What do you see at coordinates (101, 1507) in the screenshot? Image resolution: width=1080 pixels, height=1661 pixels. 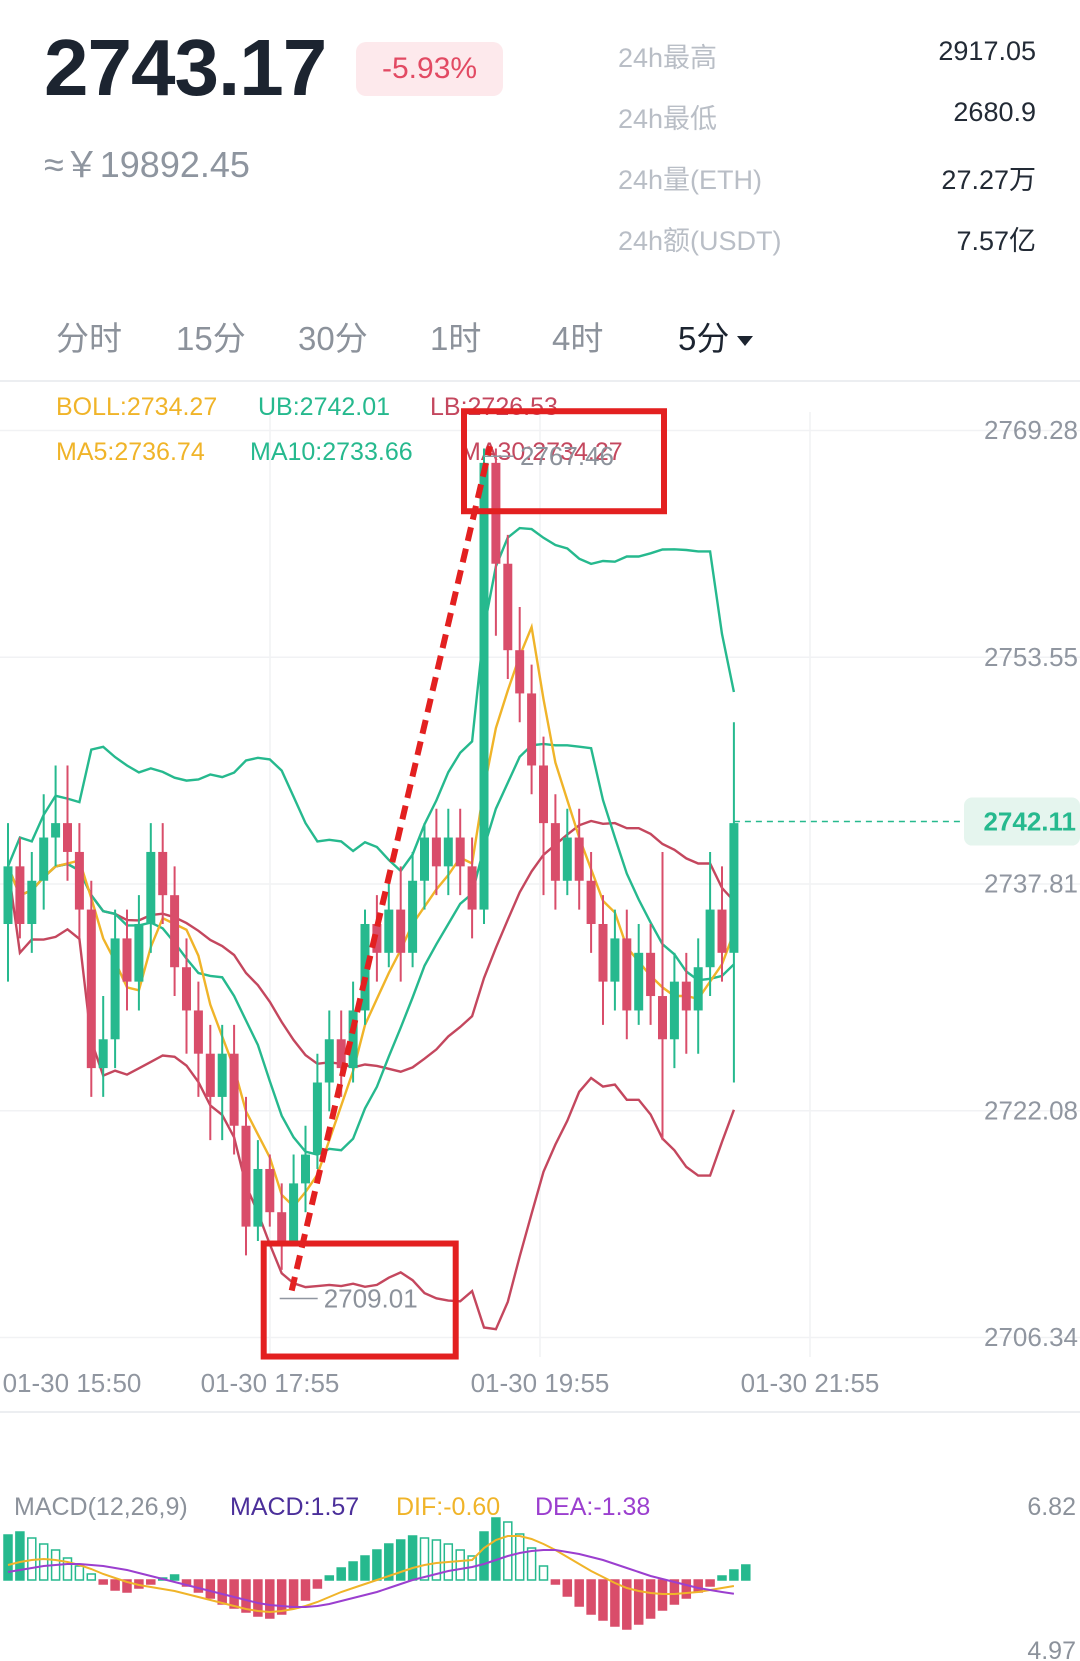 I see `macd-name: MACD(12,26,9)` at bounding box center [101, 1507].